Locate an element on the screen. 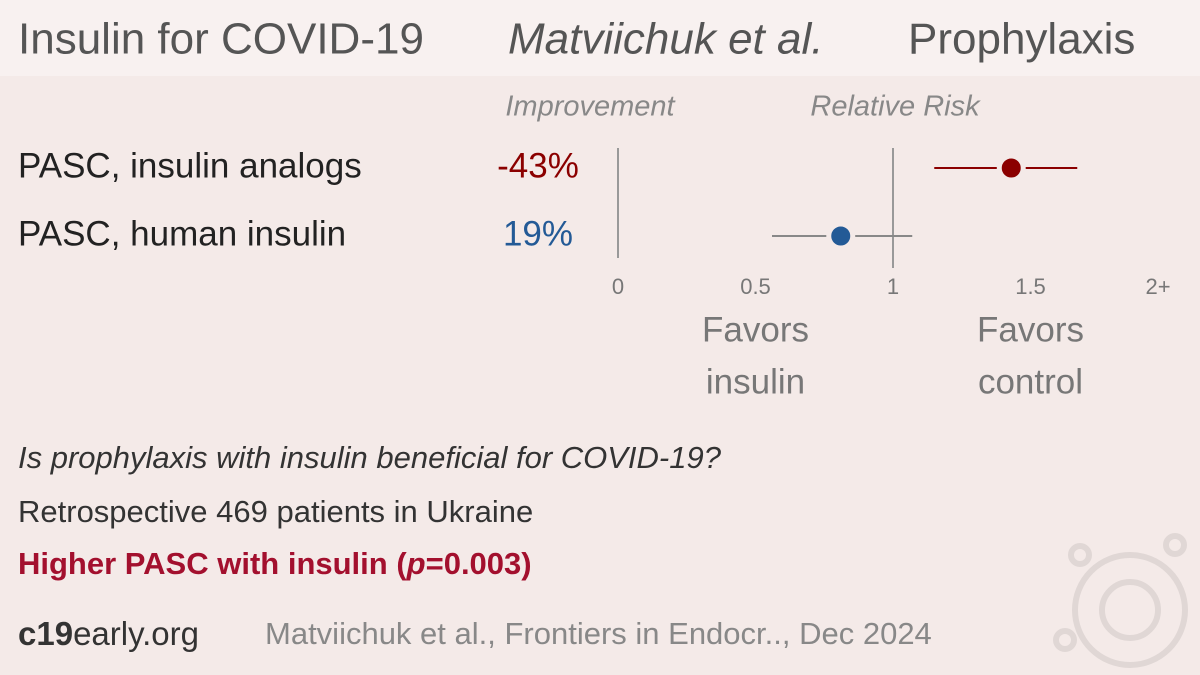 Image resolution: width=1200 pixels, height=675 pixels. site: c19early.org is located at coordinates (108, 633).